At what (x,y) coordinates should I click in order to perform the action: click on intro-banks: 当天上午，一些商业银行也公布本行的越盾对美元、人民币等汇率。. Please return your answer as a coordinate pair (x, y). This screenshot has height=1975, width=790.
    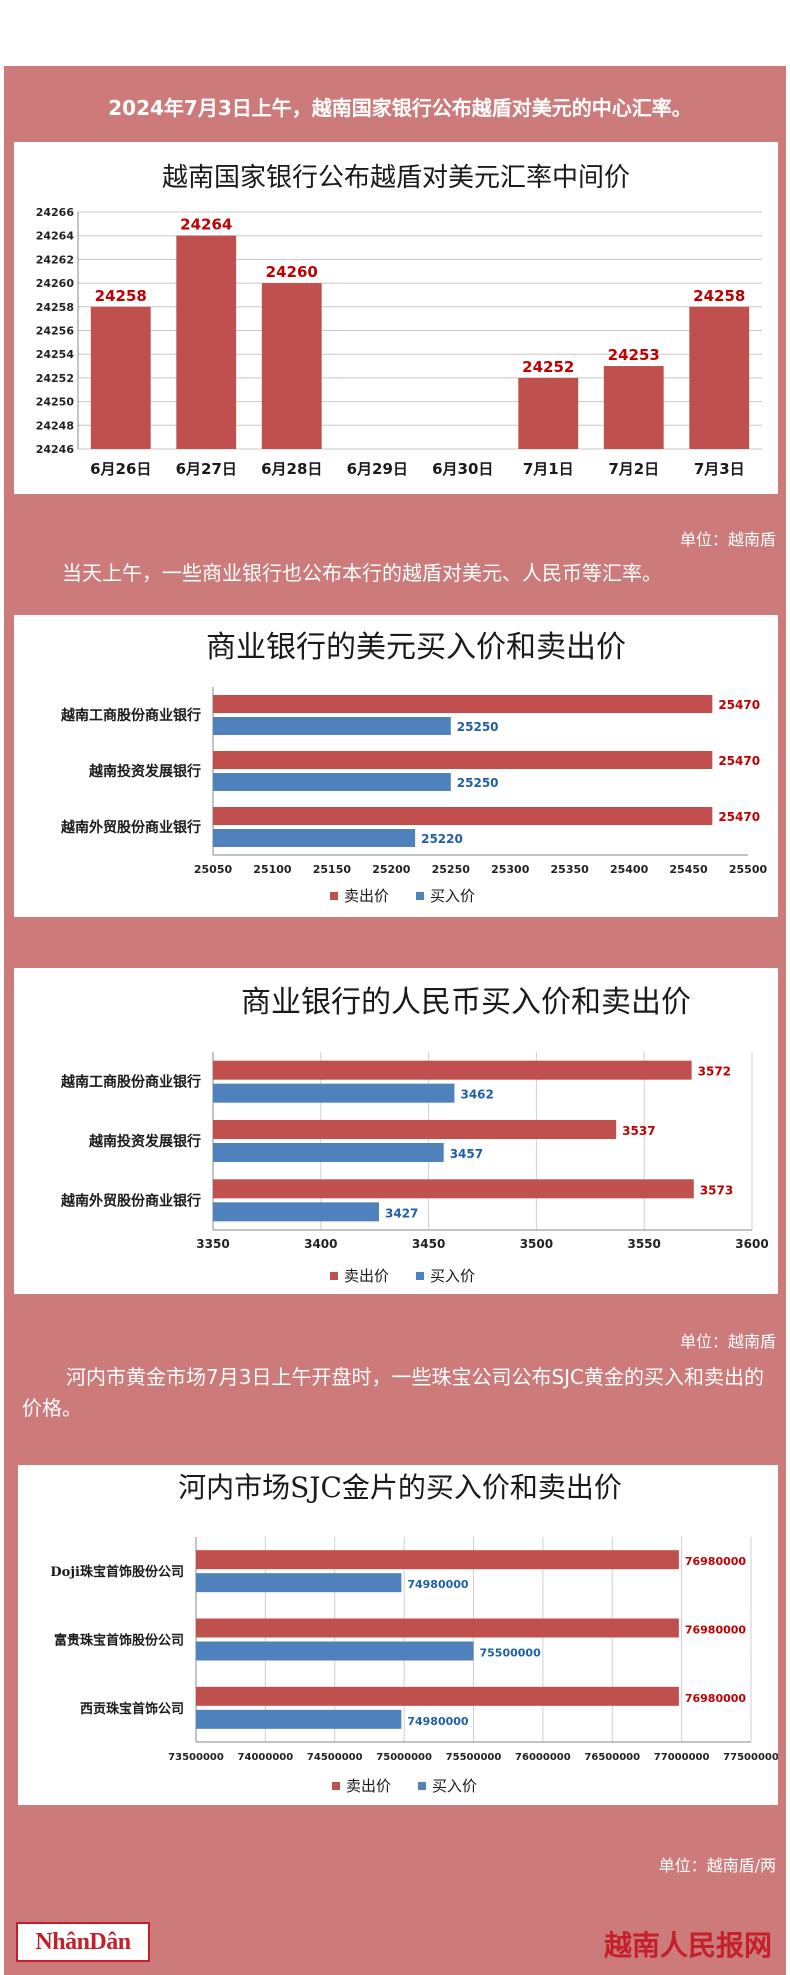
    Looking at the image, I should click on (362, 573).